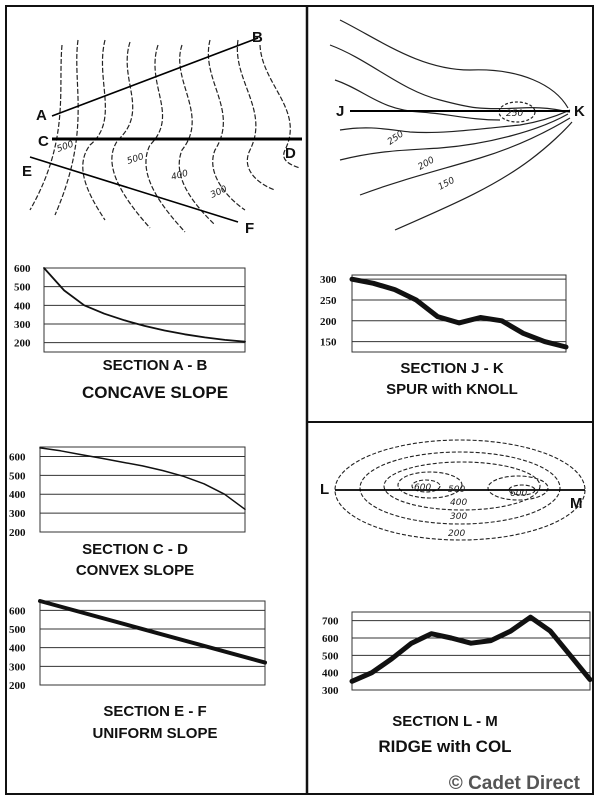 The image size is (600, 800). What do you see at coordinates (135, 549) in the screenshot?
I see `section-title-cd: SECTION C - D` at bounding box center [135, 549].